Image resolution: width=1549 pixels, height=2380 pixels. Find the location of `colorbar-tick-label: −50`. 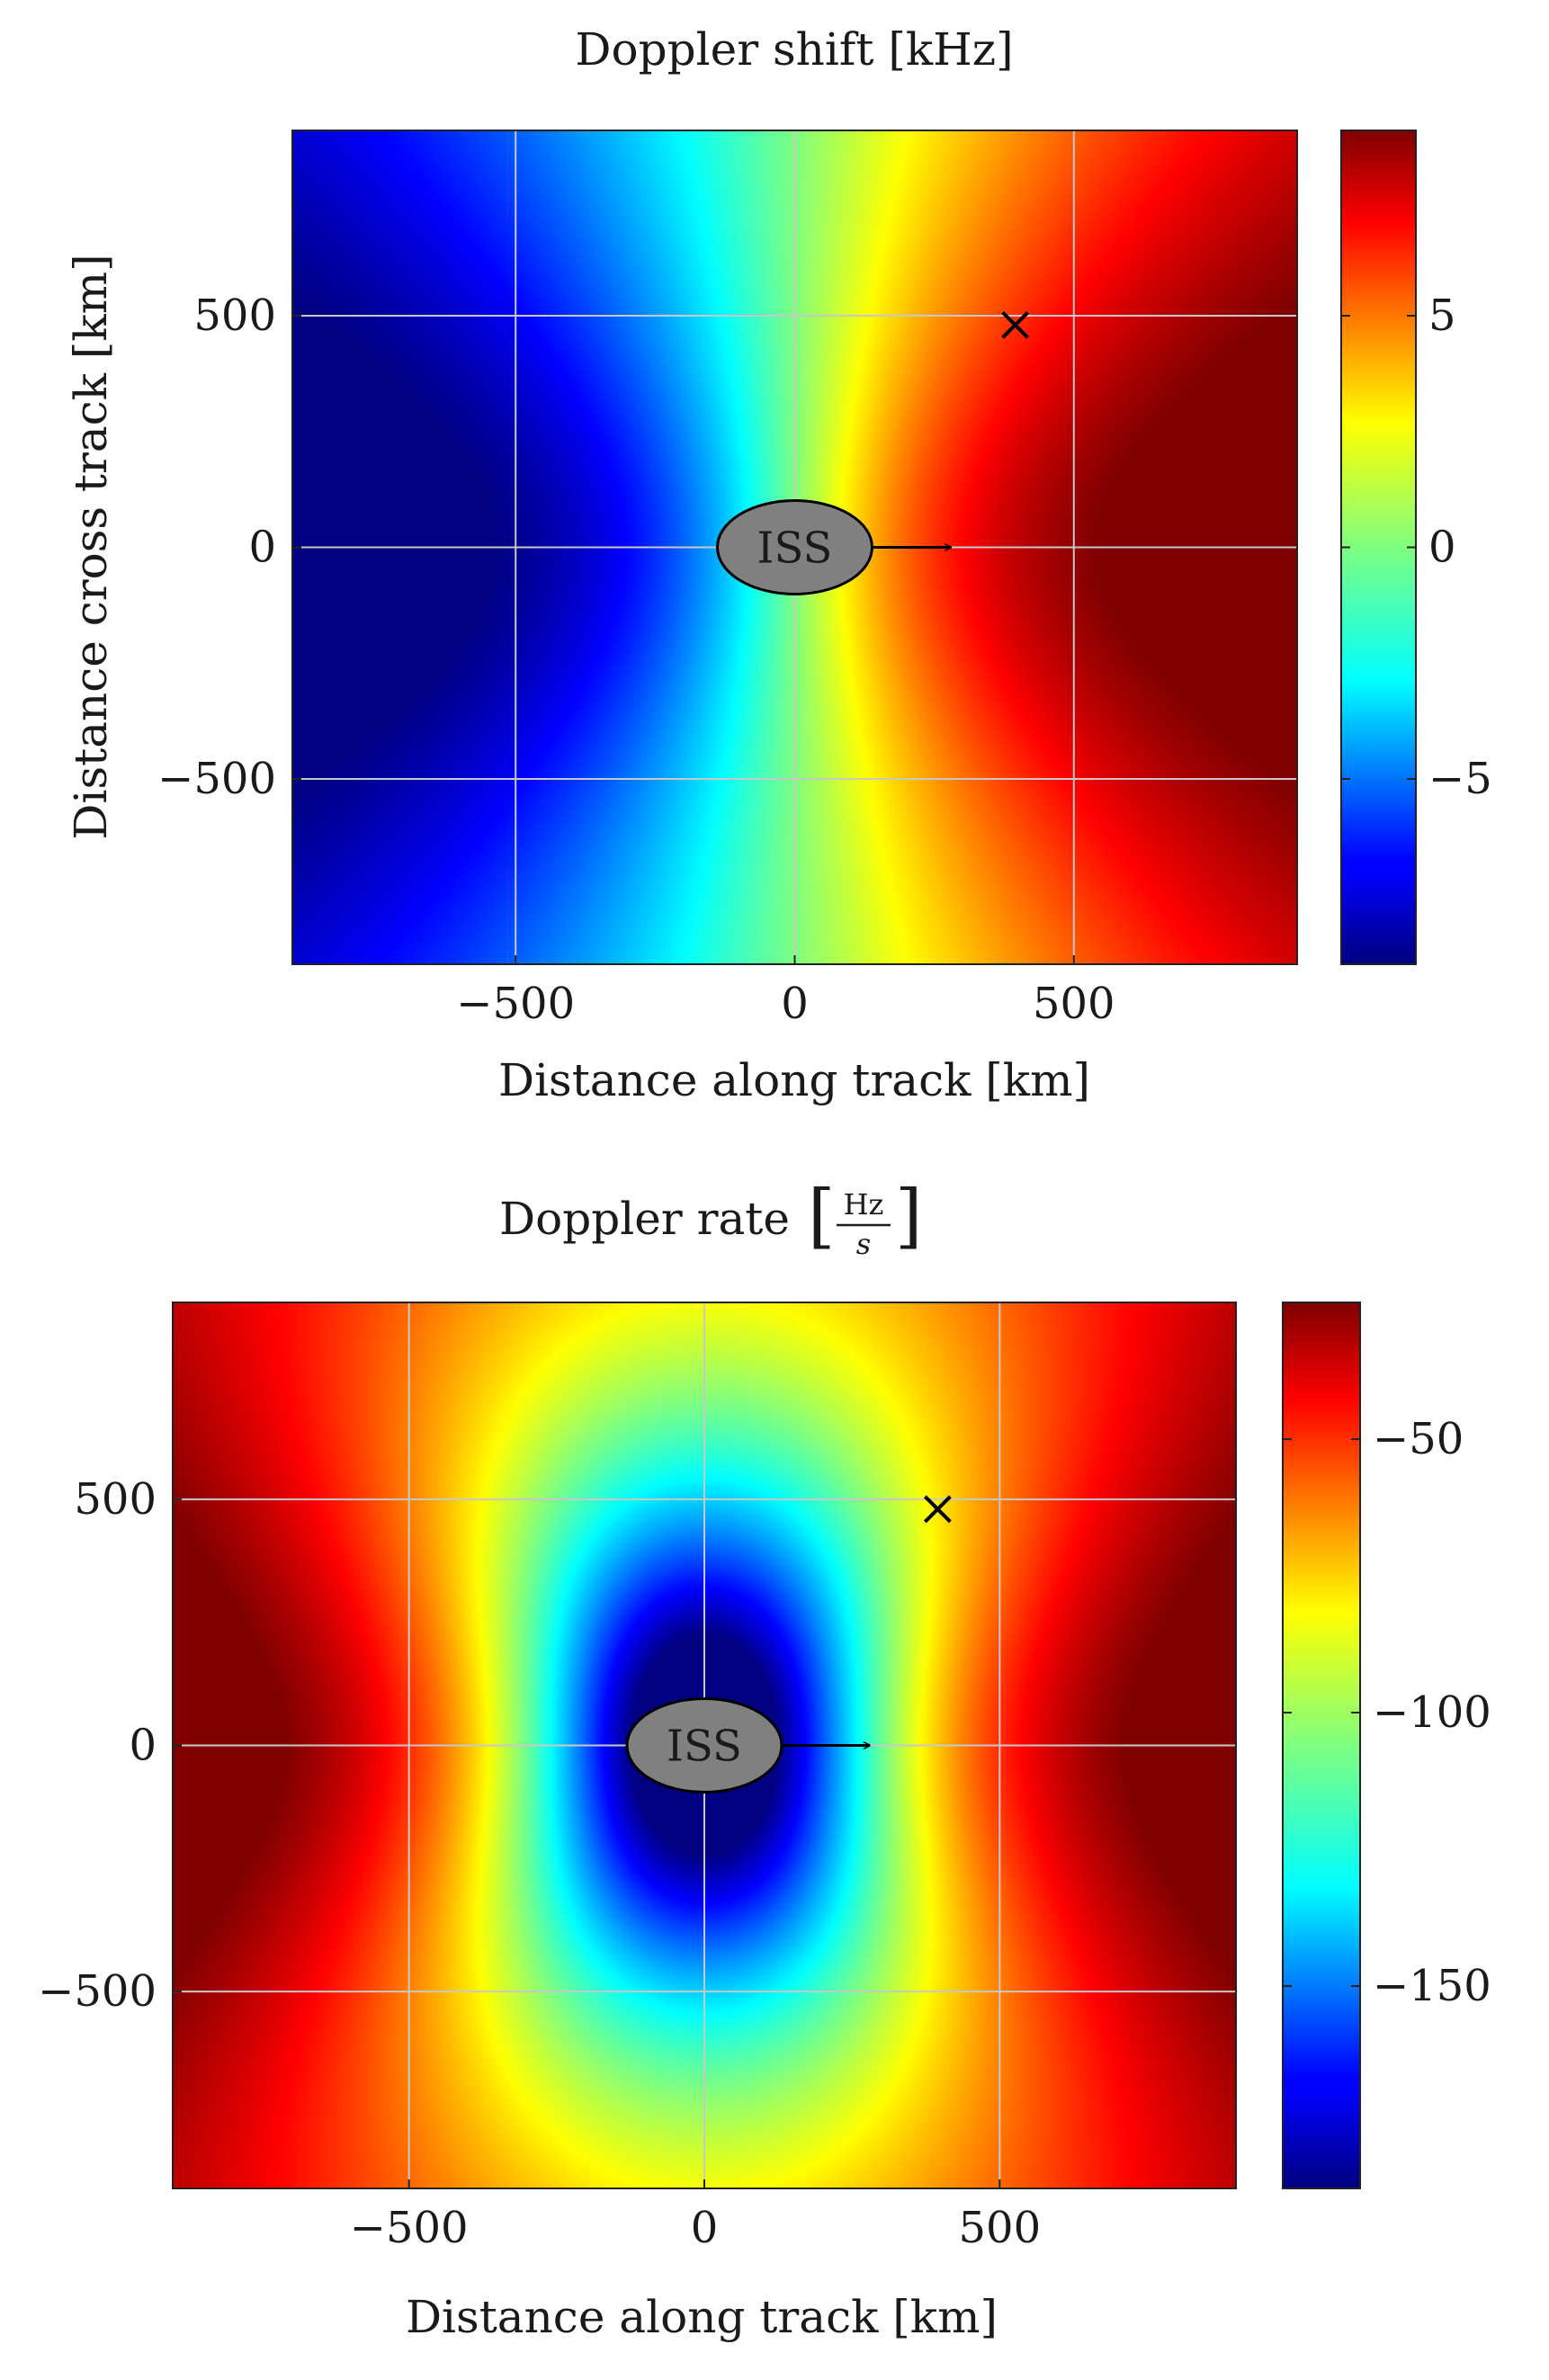

colorbar-tick-label: −50 is located at coordinates (1418, 1439).